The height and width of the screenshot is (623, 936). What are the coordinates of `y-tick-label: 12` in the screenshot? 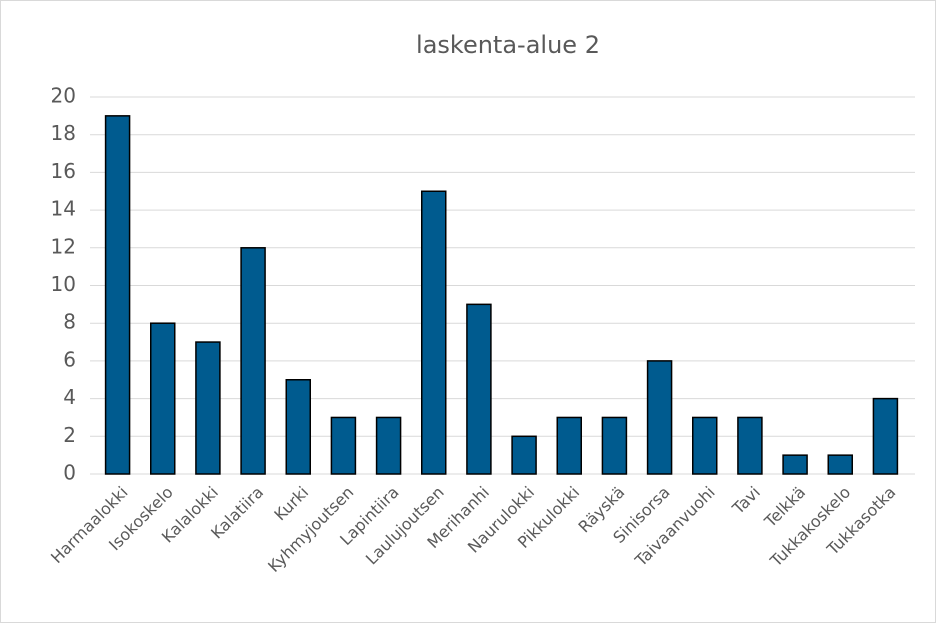 It's located at (63, 246).